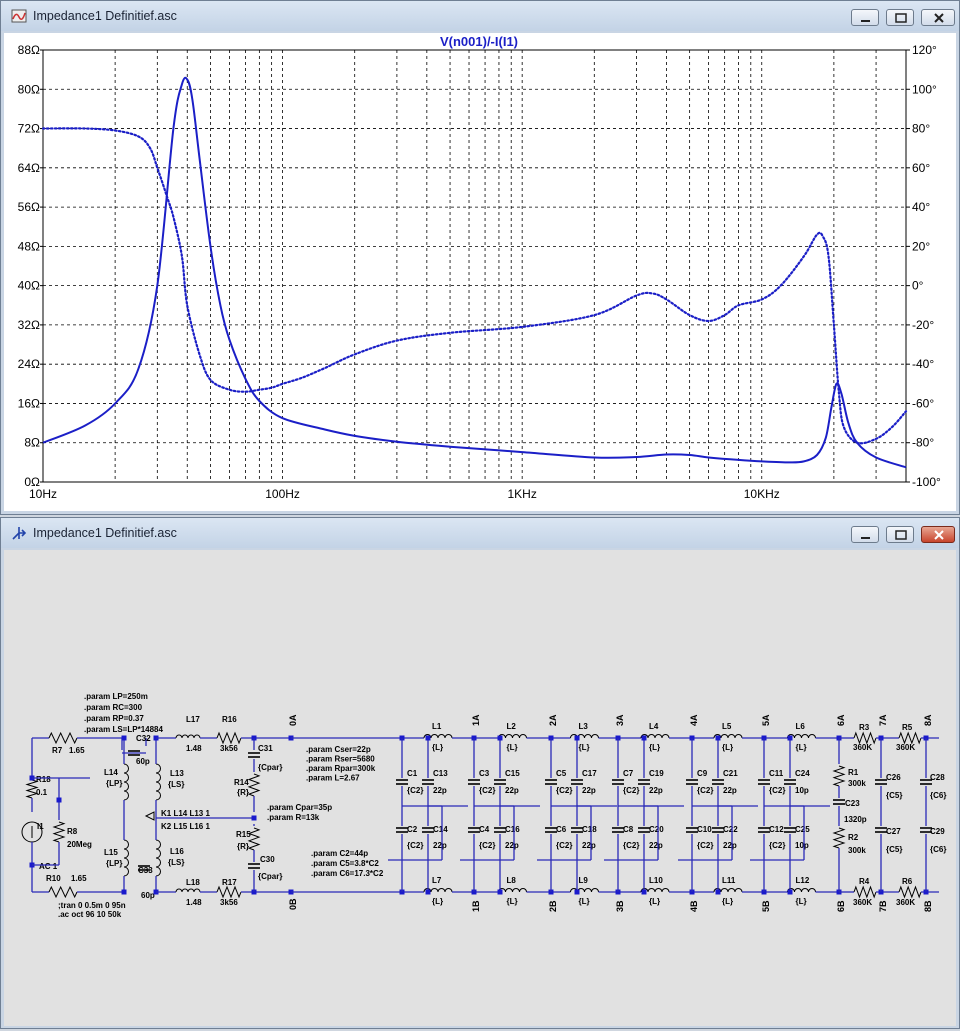  What do you see at coordinates (123, 729) in the screenshot?
I see `part-label: .param LS=LP*14884` at bounding box center [123, 729].